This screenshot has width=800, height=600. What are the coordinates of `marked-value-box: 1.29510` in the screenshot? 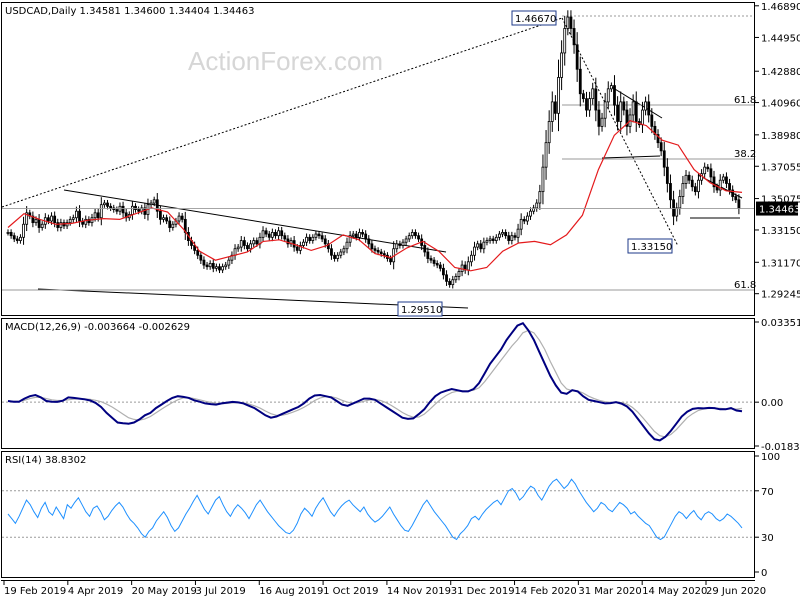 It's located at (420, 309).